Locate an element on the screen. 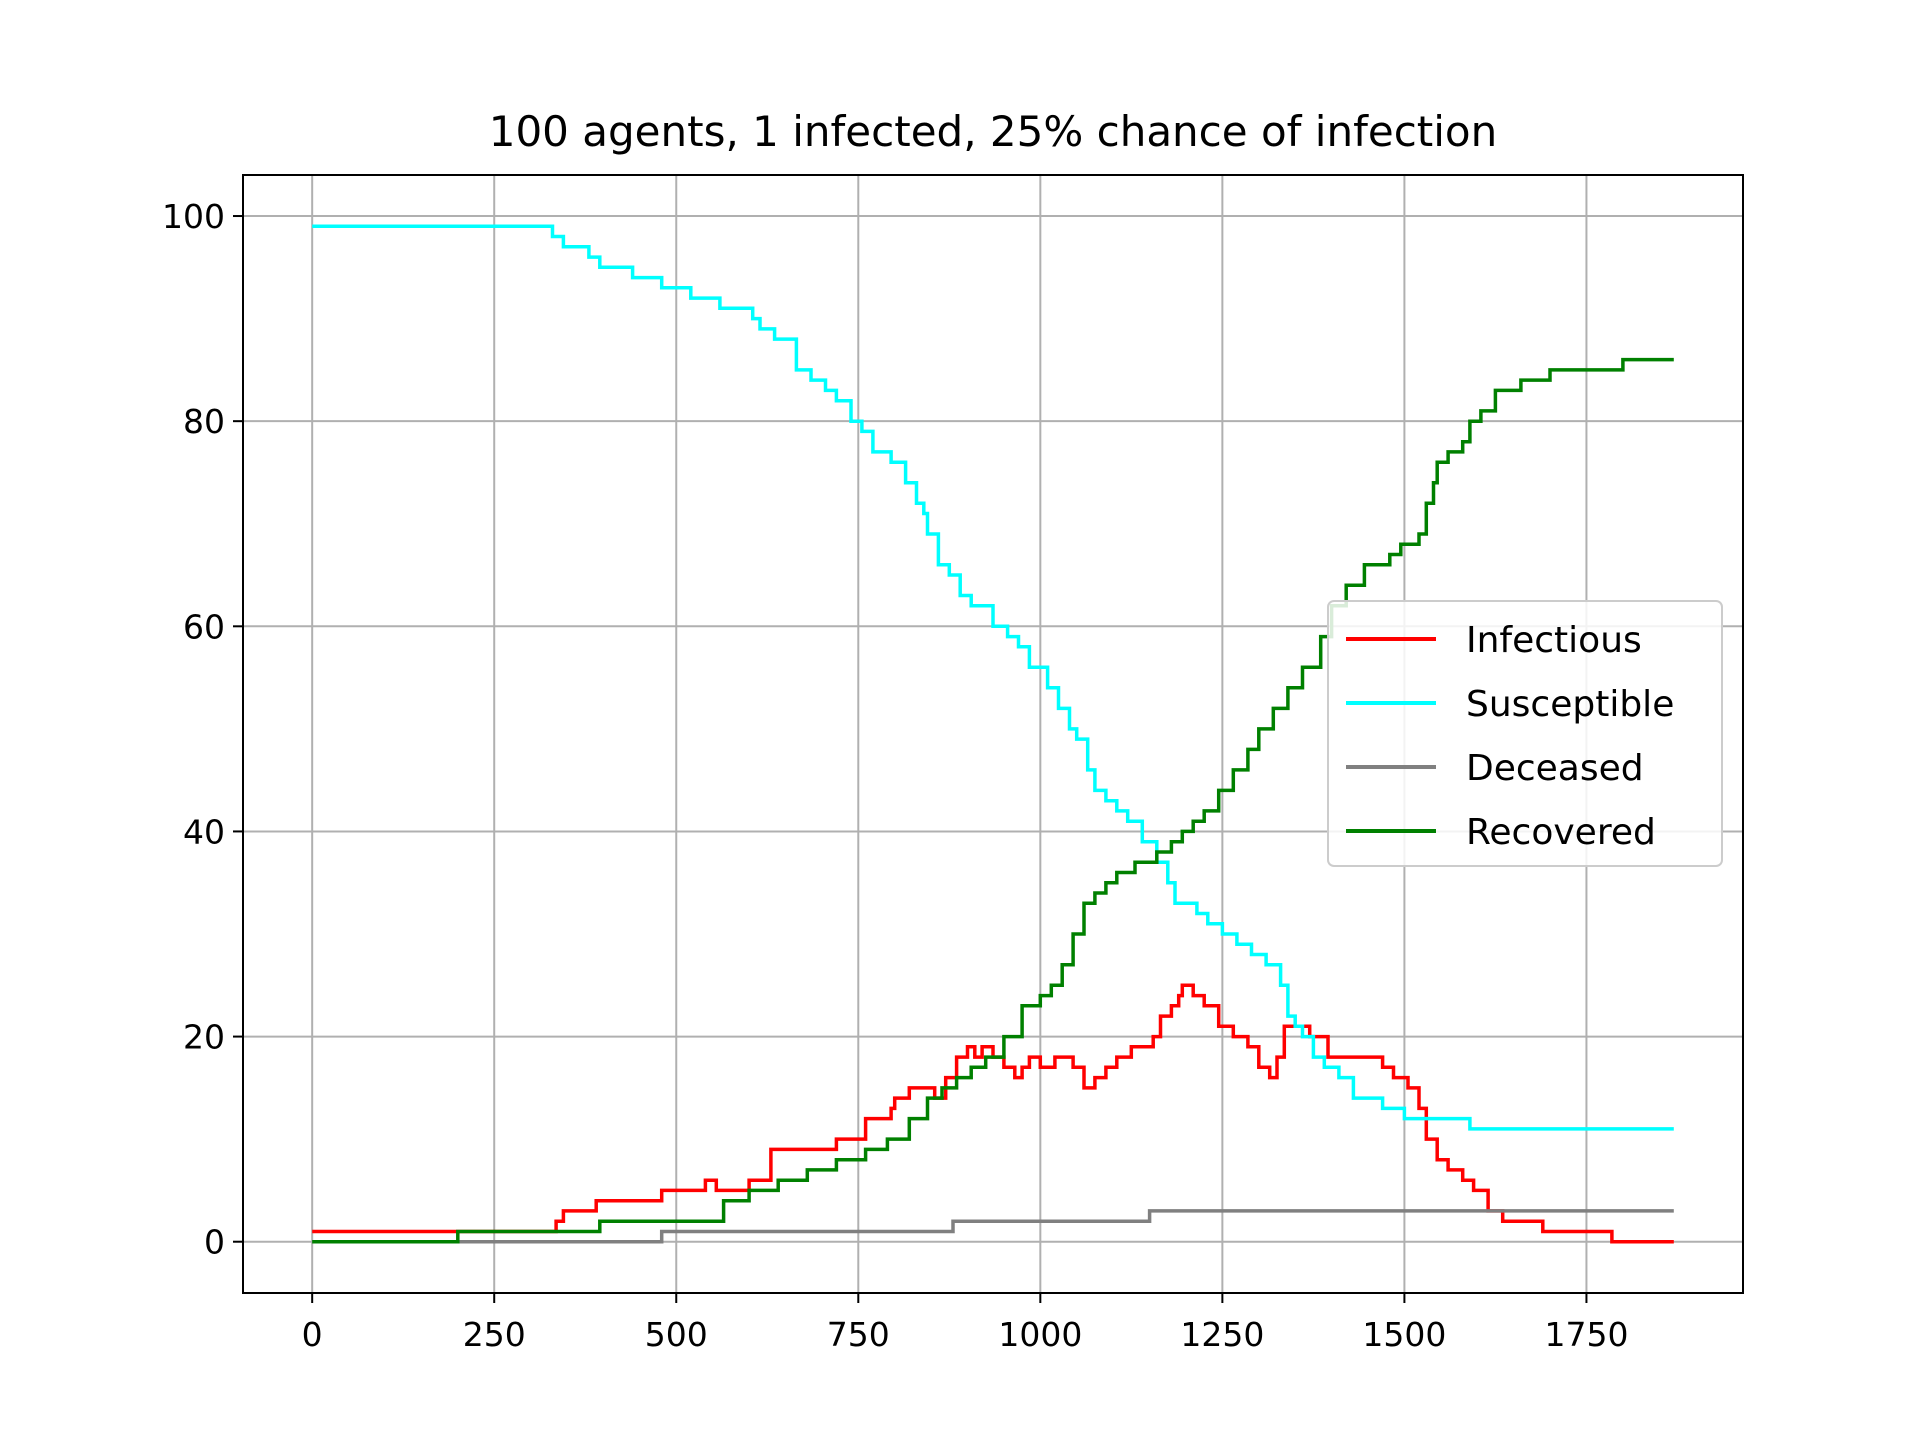  y-tick-label: 0 is located at coordinates (214, 1242).